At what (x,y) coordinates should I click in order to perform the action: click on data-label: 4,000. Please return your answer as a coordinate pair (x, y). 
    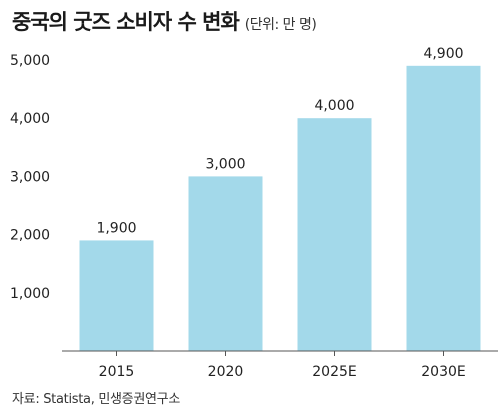
    Looking at the image, I should click on (334, 106).